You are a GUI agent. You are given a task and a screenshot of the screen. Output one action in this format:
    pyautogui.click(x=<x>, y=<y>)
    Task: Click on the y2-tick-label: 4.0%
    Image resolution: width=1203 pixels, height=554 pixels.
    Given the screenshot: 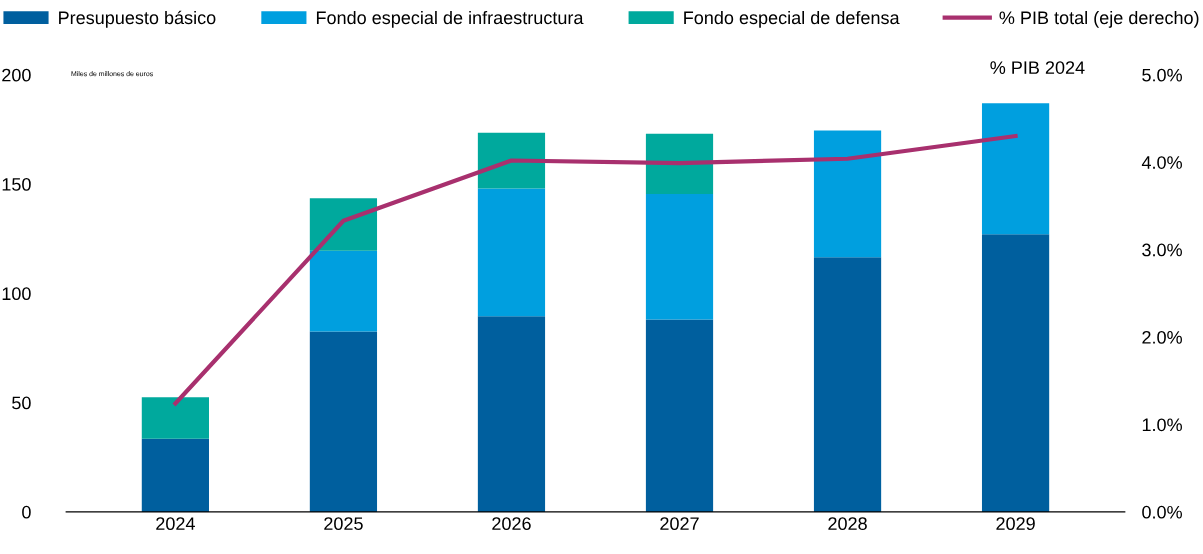 What is the action you would take?
    pyautogui.click(x=1161, y=162)
    